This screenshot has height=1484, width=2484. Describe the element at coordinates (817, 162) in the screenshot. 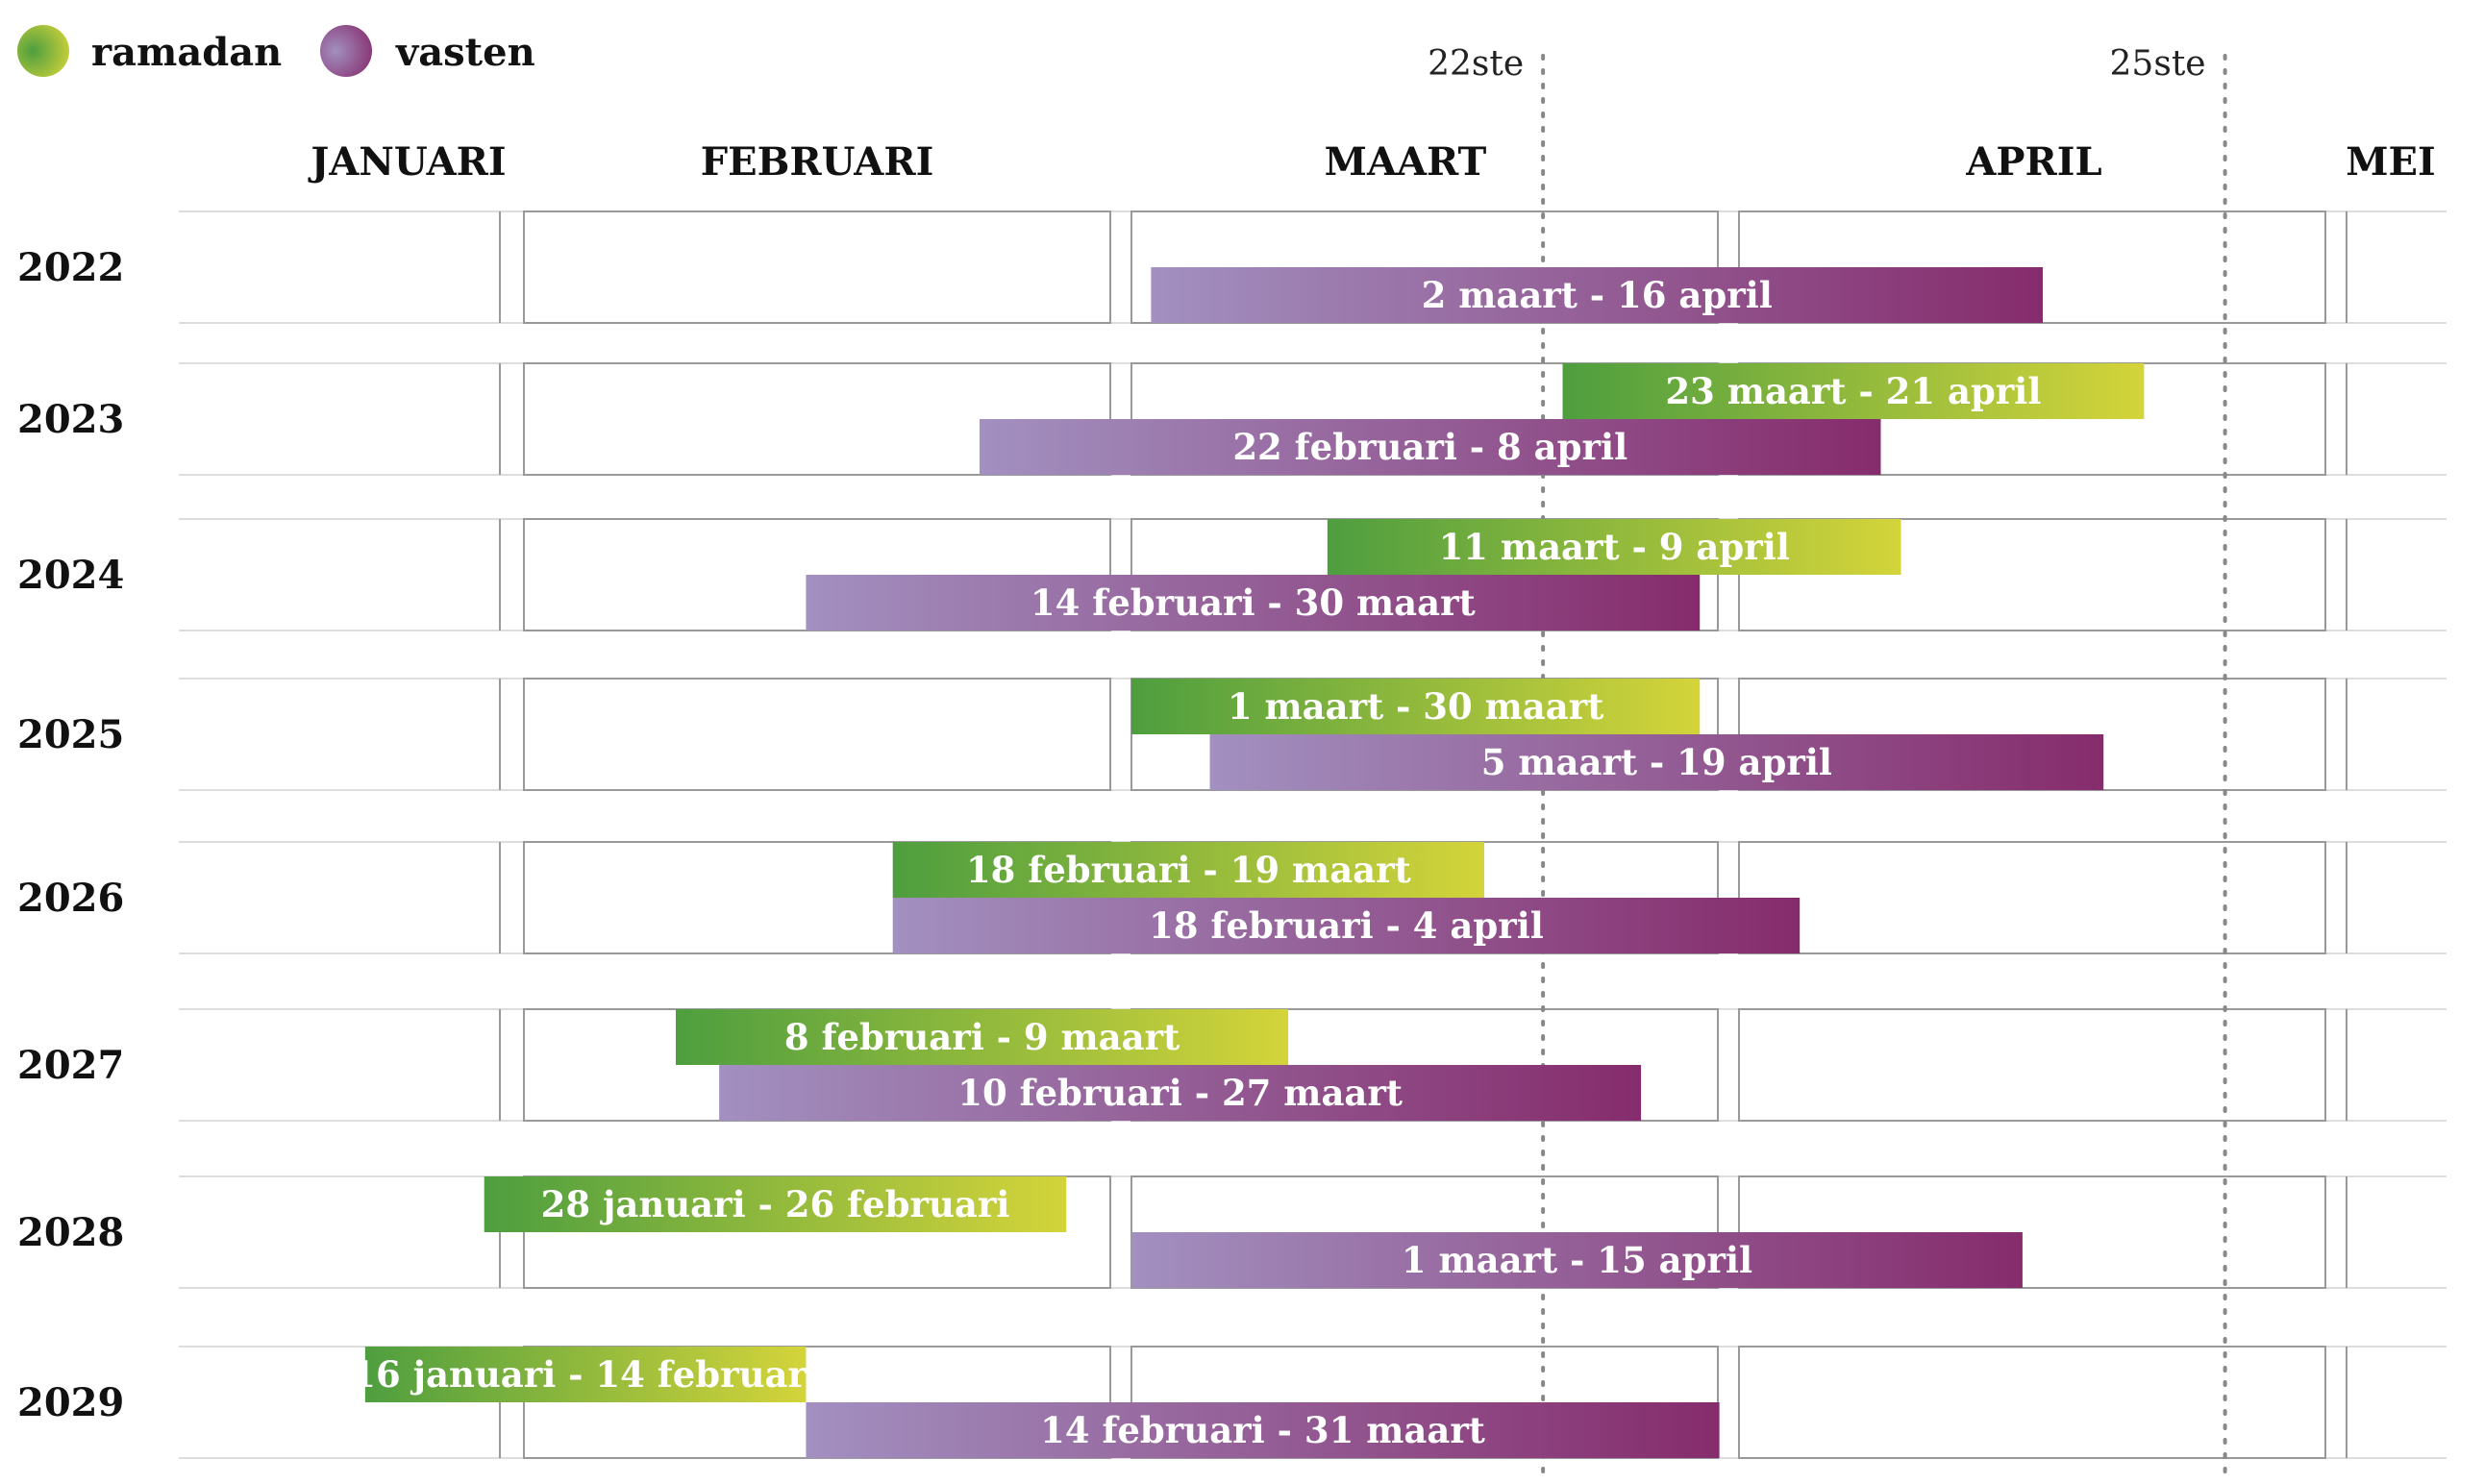

I see `month-label-februari: FEBRUARI` at that location.